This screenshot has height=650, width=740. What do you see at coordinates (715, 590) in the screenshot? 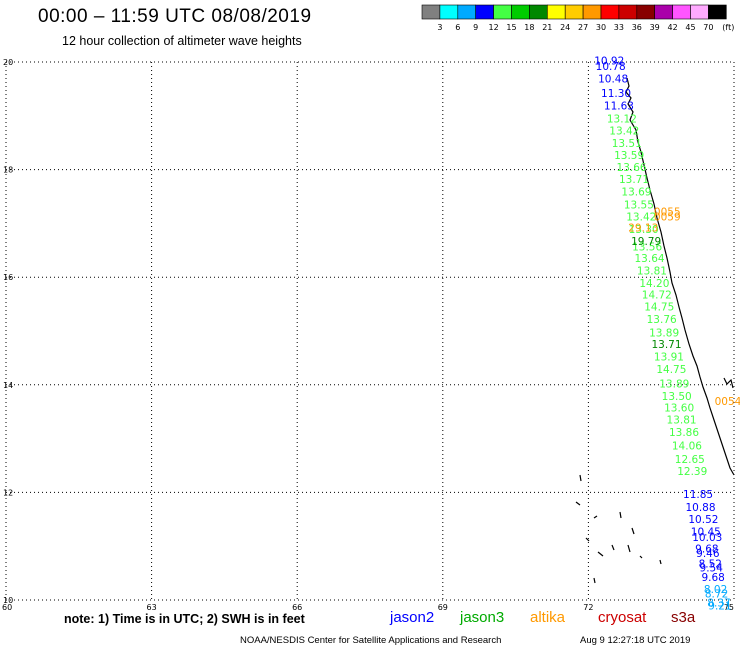
I see `jason2-light-track-value-0: 8.02` at bounding box center [715, 590].